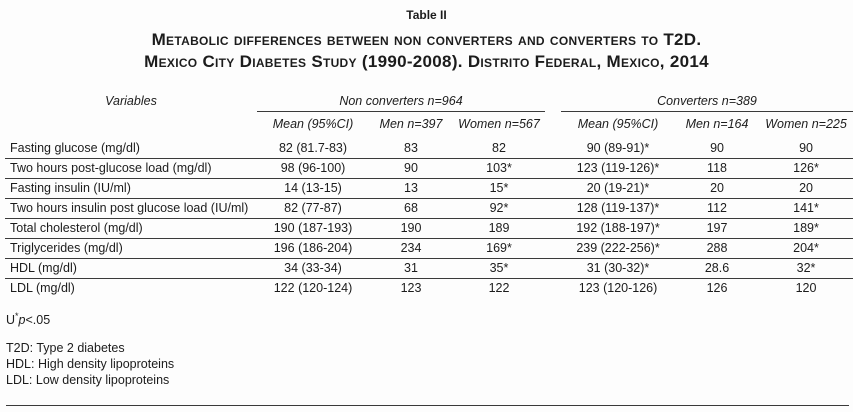 Image resolution: width=853 pixels, height=412 pixels. What do you see at coordinates (499, 188) in the screenshot?
I see `value-cell: 15*` at bounding box center [499, 188].